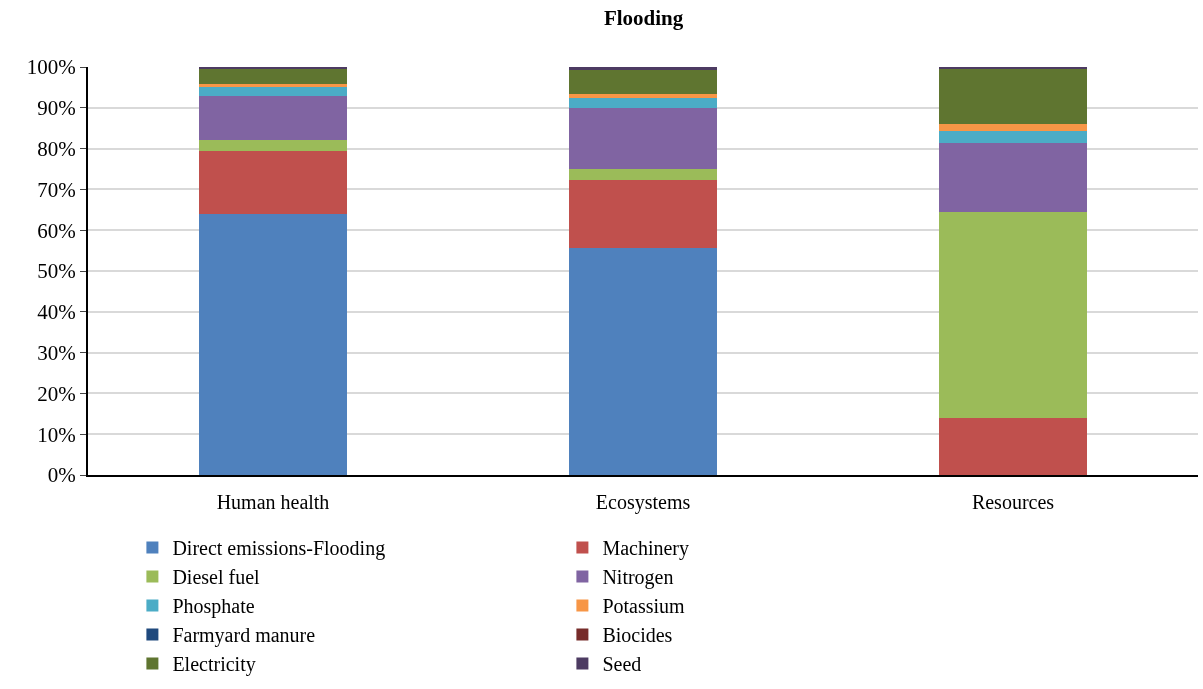 The image size is (1203, 689). Describe the element at coordinates (637, 635) in the screenshot. I see `legend-label: Biocides` at that location.